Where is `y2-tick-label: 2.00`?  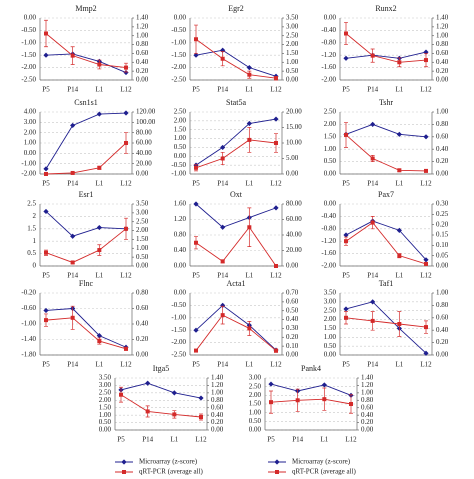 y2-tick-label: 2.00 is located at coordinates (292, 44).